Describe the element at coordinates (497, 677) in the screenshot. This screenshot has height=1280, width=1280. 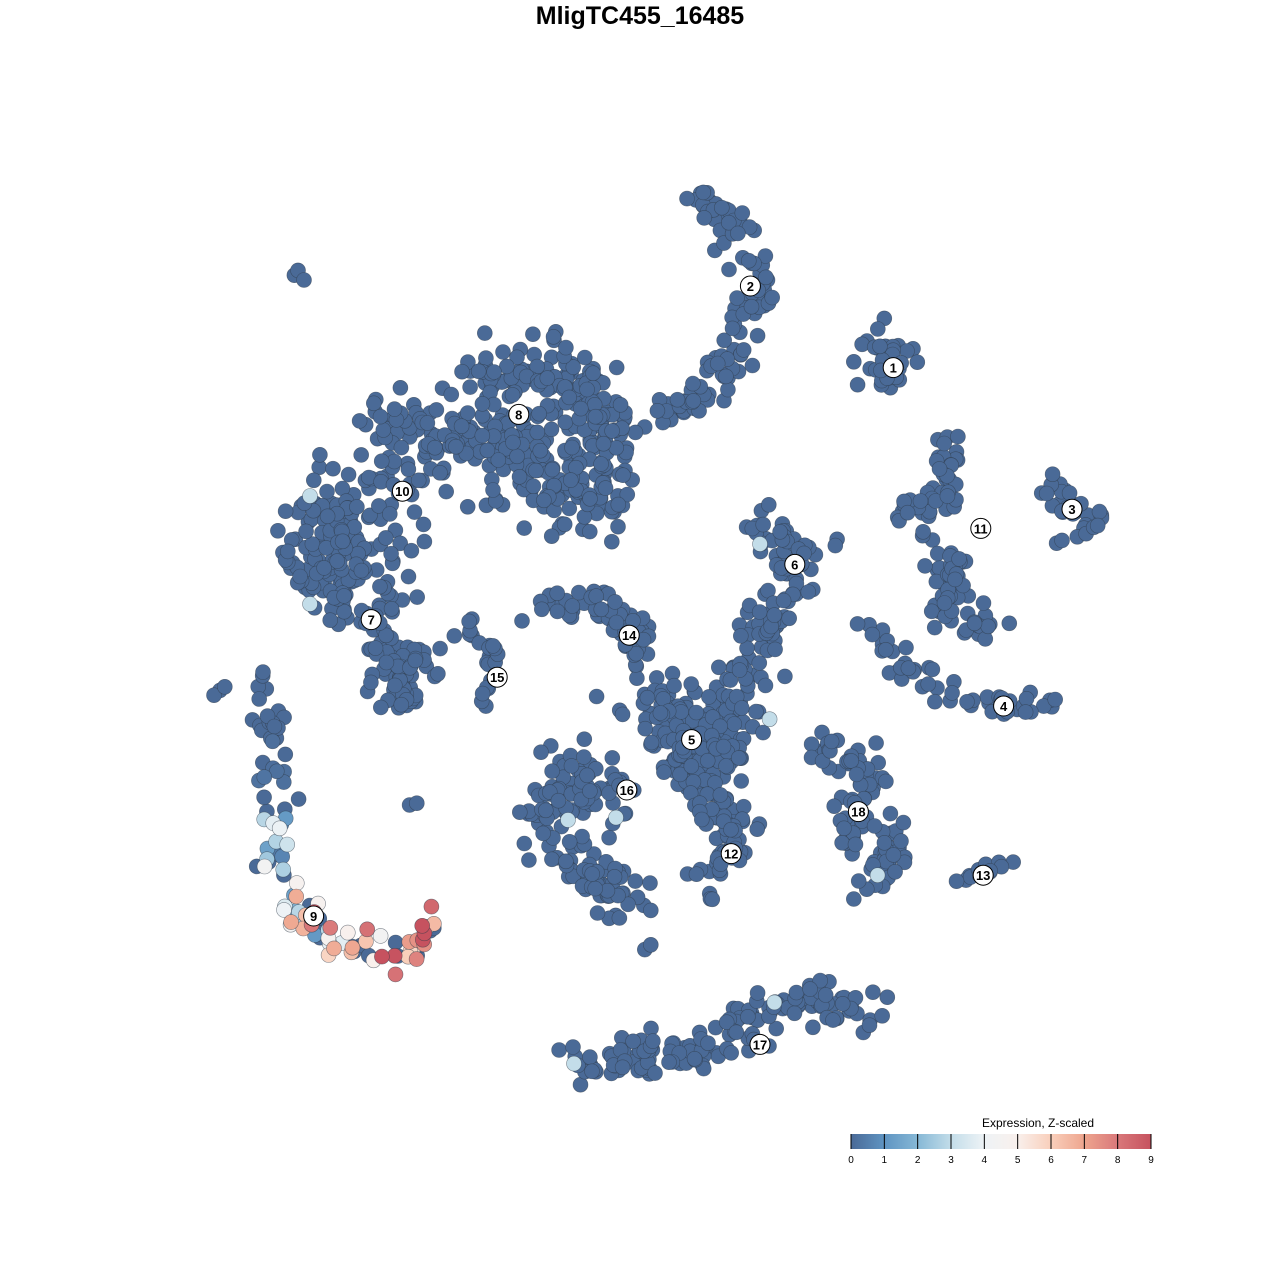
I see `cluster-label: 15` at that location.